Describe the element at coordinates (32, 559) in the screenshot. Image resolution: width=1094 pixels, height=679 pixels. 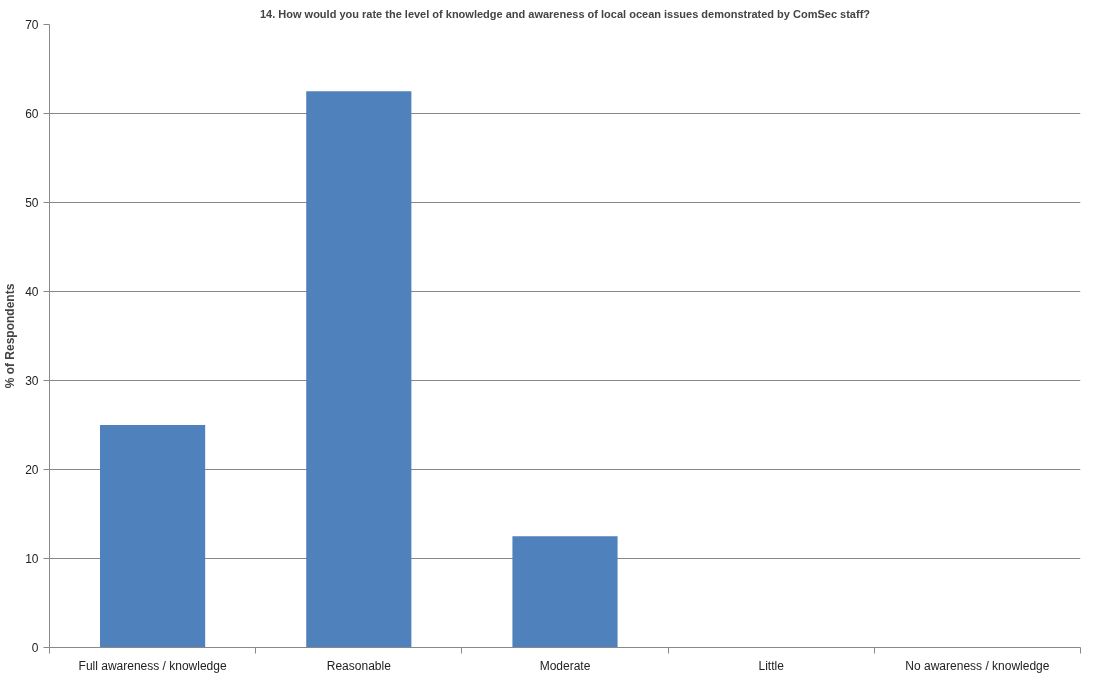
I see `y-tick-label: 10` at that location.